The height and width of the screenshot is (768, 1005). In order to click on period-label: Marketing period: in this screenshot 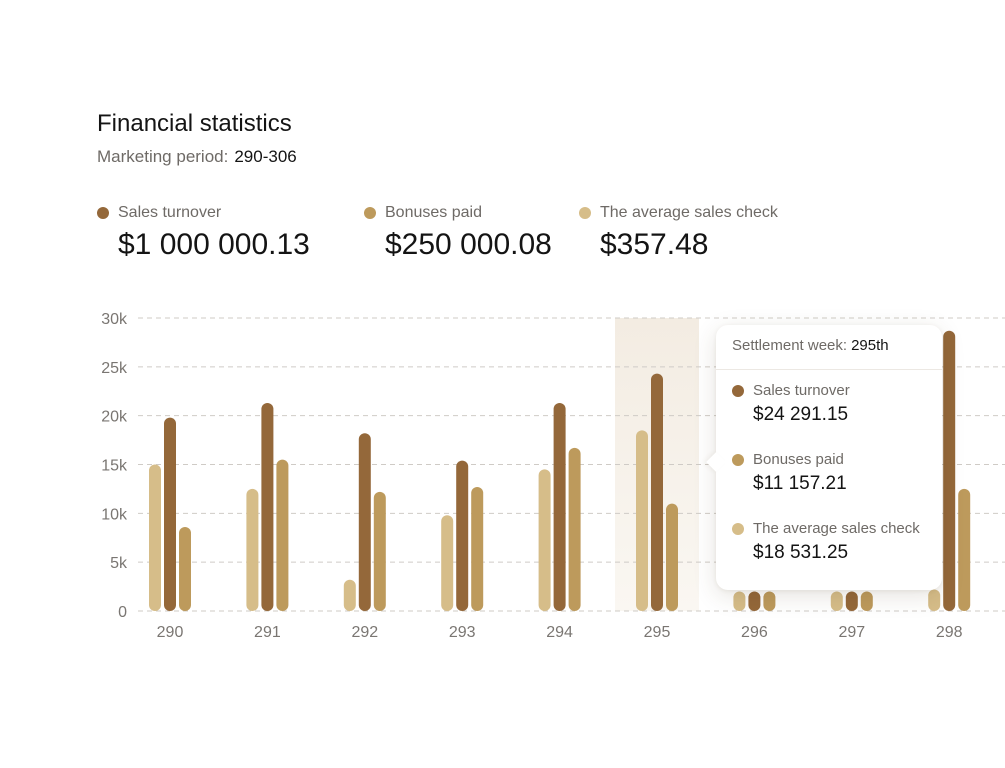, I will do `click(163, 156)`.